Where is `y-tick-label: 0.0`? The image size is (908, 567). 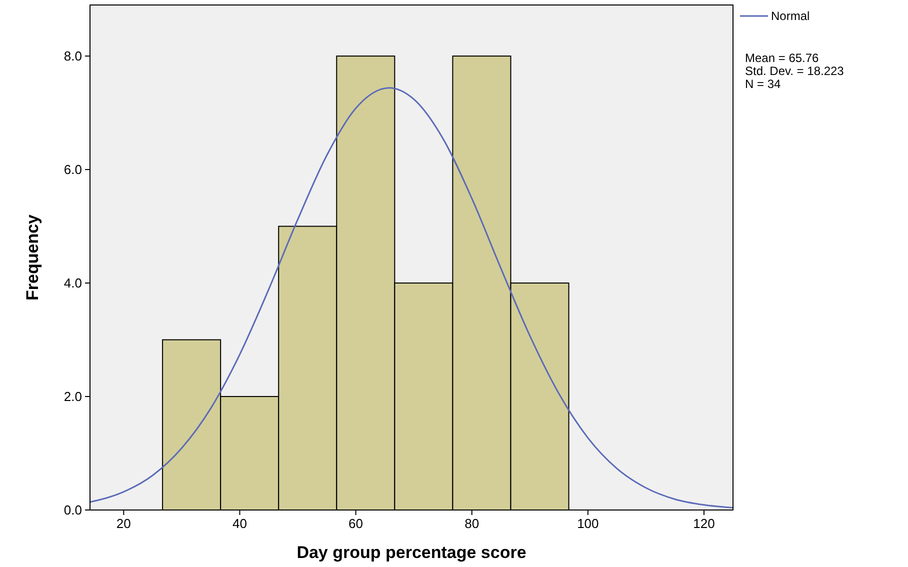 y-tick-label: 0.0 is located at coordinates (73, 510).